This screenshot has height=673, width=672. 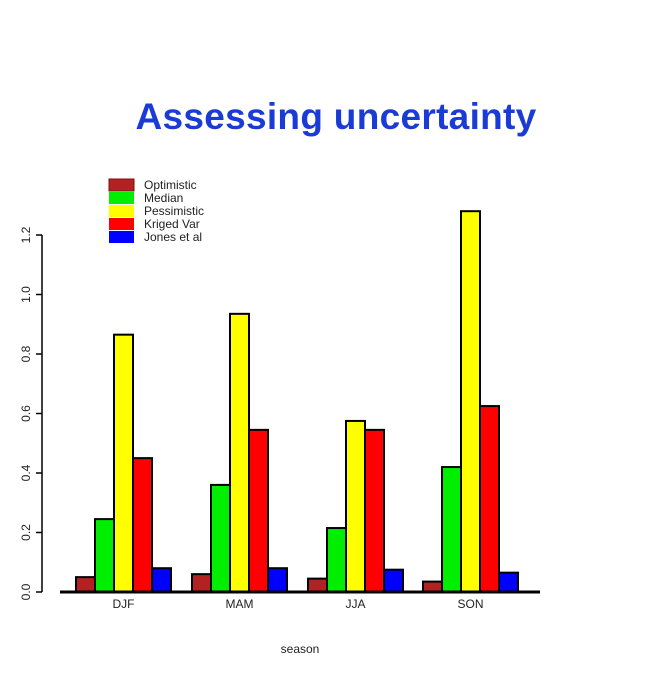 What do you see at coordinates (85, 584) in the screenshot?
I see `bar-optimistic-djf` at bounding box center [85, 584].